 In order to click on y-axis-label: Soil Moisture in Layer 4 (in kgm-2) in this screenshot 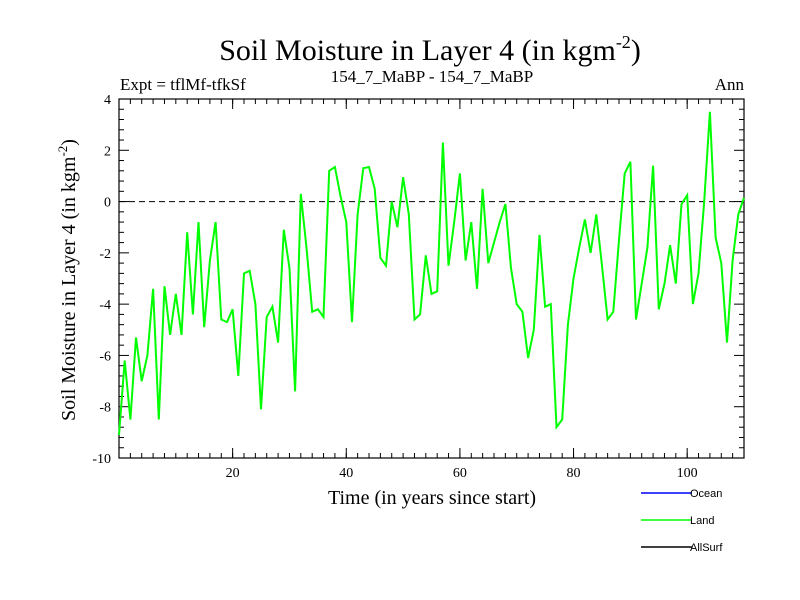, I will do `click(67, 280)`.